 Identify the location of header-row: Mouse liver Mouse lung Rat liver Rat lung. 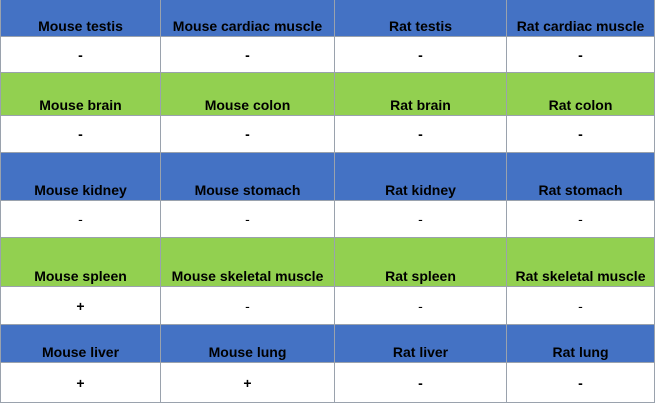
(327, 344).